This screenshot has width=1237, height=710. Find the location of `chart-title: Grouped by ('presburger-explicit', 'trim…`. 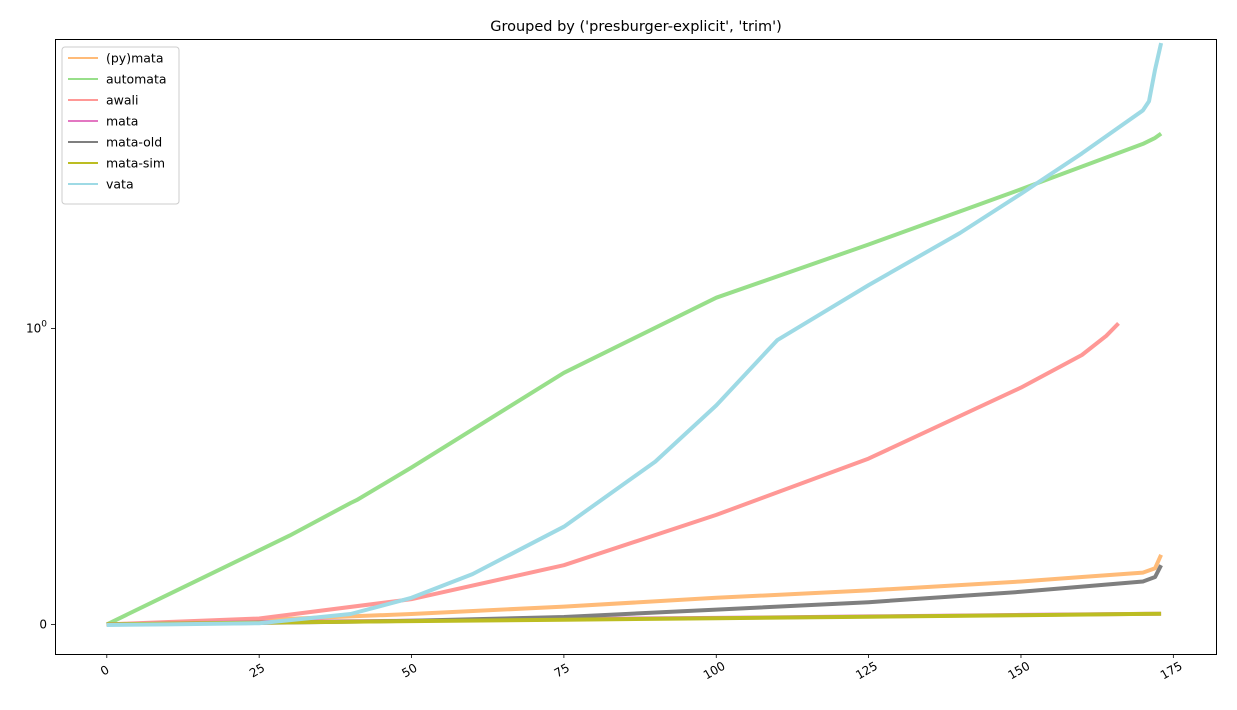

chart-title: Grouped by ('presburger-explicit', 'trim… is located at coordinates (636, 27).